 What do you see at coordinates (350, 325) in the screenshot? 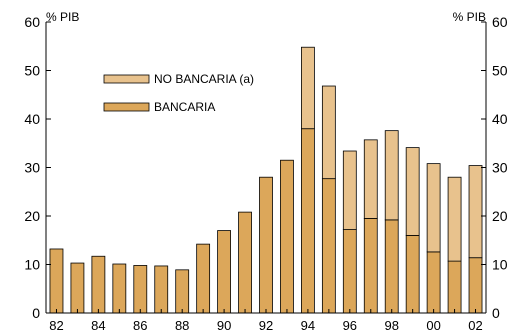
I see `x-tick-label-96: 96` at bounding box center [350, 325].